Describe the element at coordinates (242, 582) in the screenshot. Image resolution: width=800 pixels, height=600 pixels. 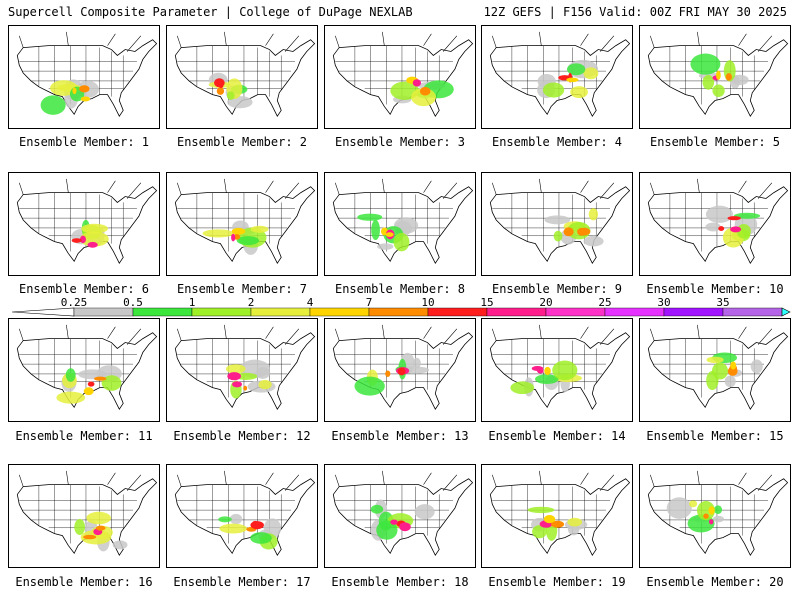
I see `member-label: Ensemble Member: 17` at that location.